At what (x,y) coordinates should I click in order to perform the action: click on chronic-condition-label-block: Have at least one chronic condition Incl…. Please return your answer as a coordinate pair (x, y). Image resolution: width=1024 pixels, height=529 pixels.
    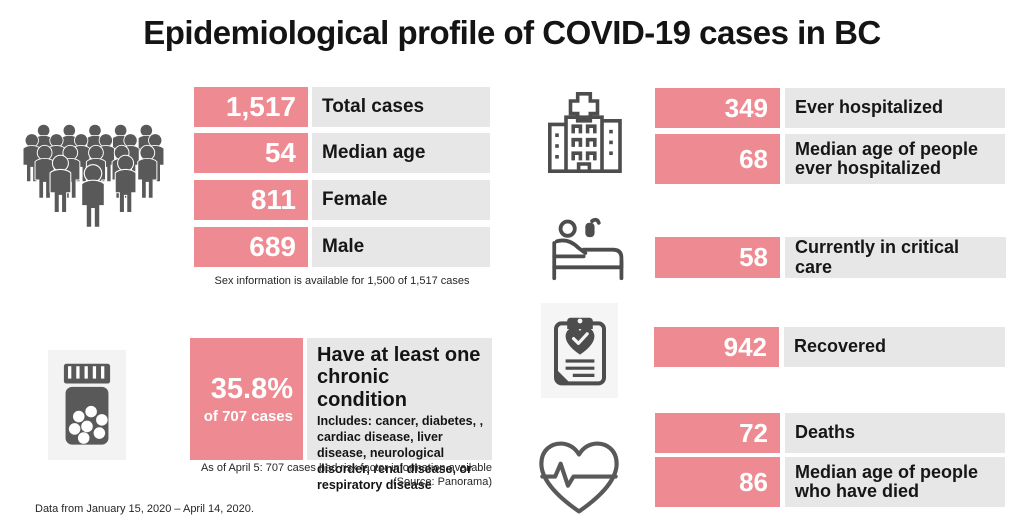
    Looking at the image, I should click on (399, 415).